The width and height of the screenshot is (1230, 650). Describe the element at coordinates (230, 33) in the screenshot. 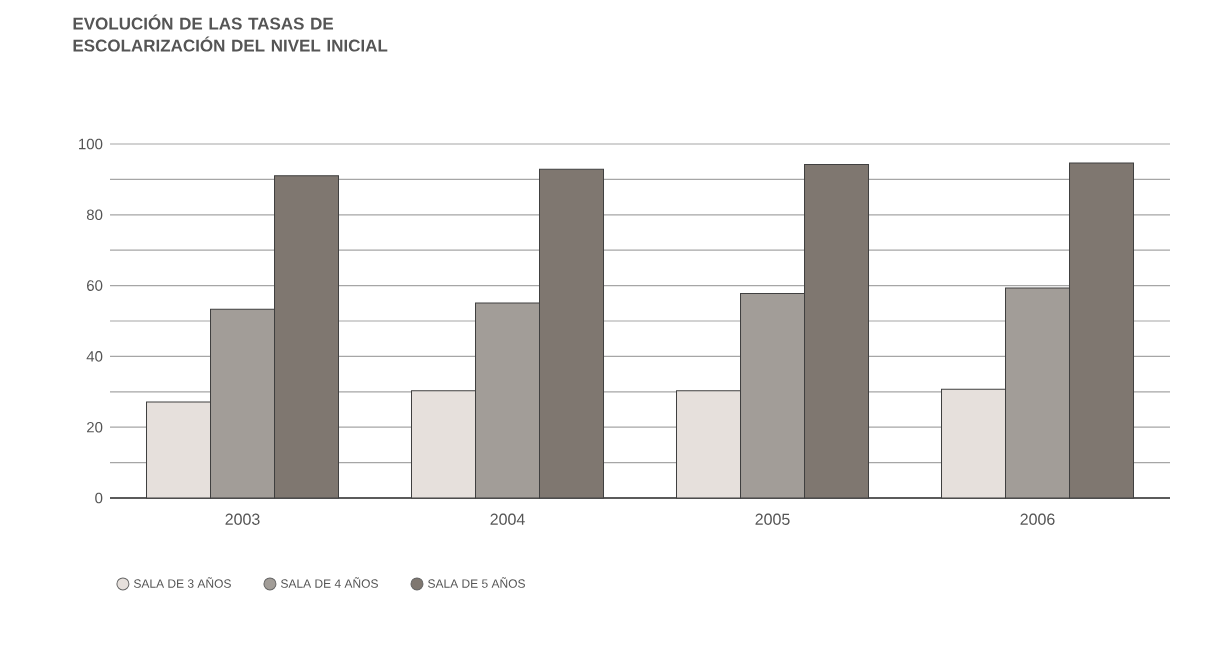

I see `chart-title: EVOLUCIÓN DE LAS TASAS DE ESCOLARIZACIÓN DEL NIVEL INICIAL` at that location.